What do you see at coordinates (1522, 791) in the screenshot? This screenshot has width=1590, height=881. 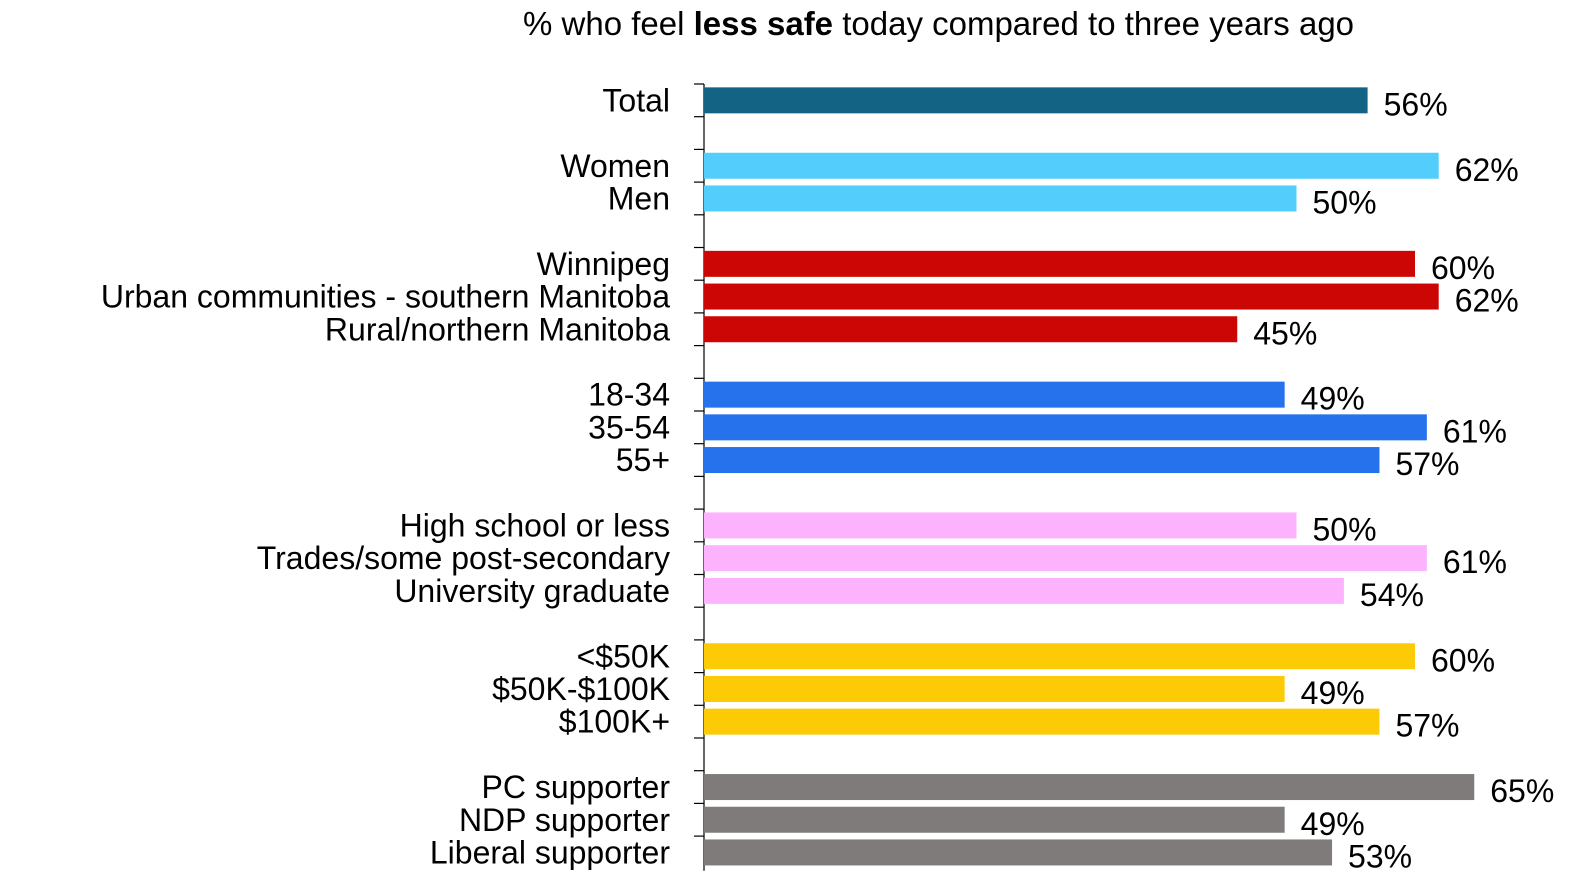 I see `value-label: 65%` at bounding box center [1522, 791].